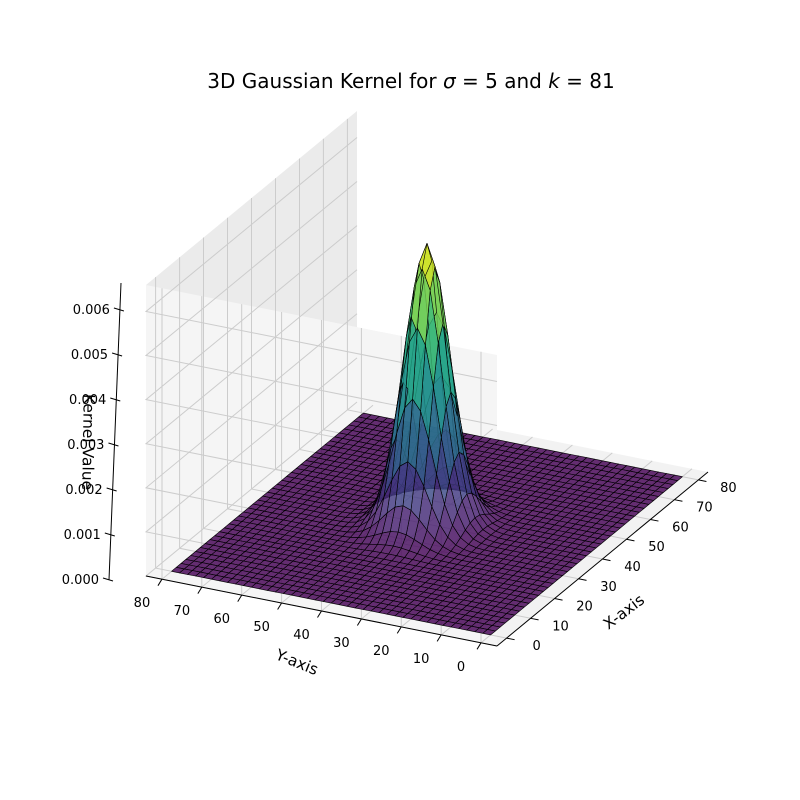 The height and width of the screenshot is (800, 800). What do you see at coordinates (87, 400) in the screenshot?
I see `z-tick-label: 0.004` at bounding box center [87, 400].